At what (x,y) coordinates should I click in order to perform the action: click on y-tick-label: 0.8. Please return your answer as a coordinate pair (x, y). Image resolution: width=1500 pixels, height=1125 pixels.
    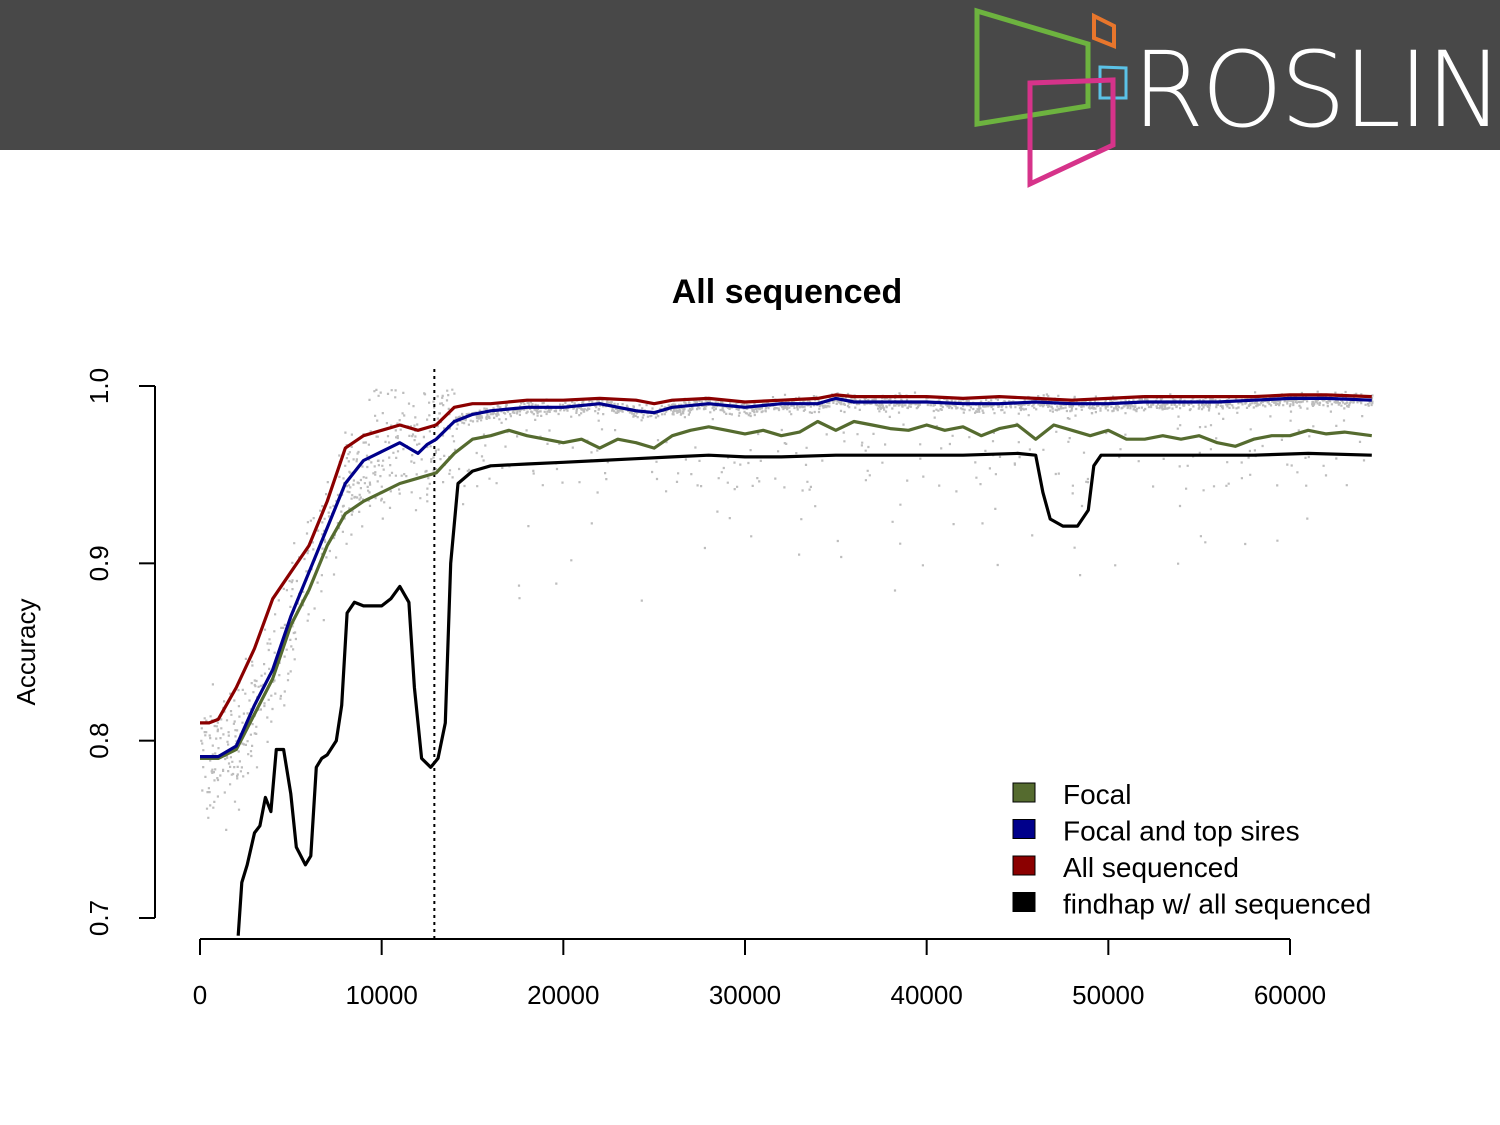
    Looking at the image, I should click on (99, 741).